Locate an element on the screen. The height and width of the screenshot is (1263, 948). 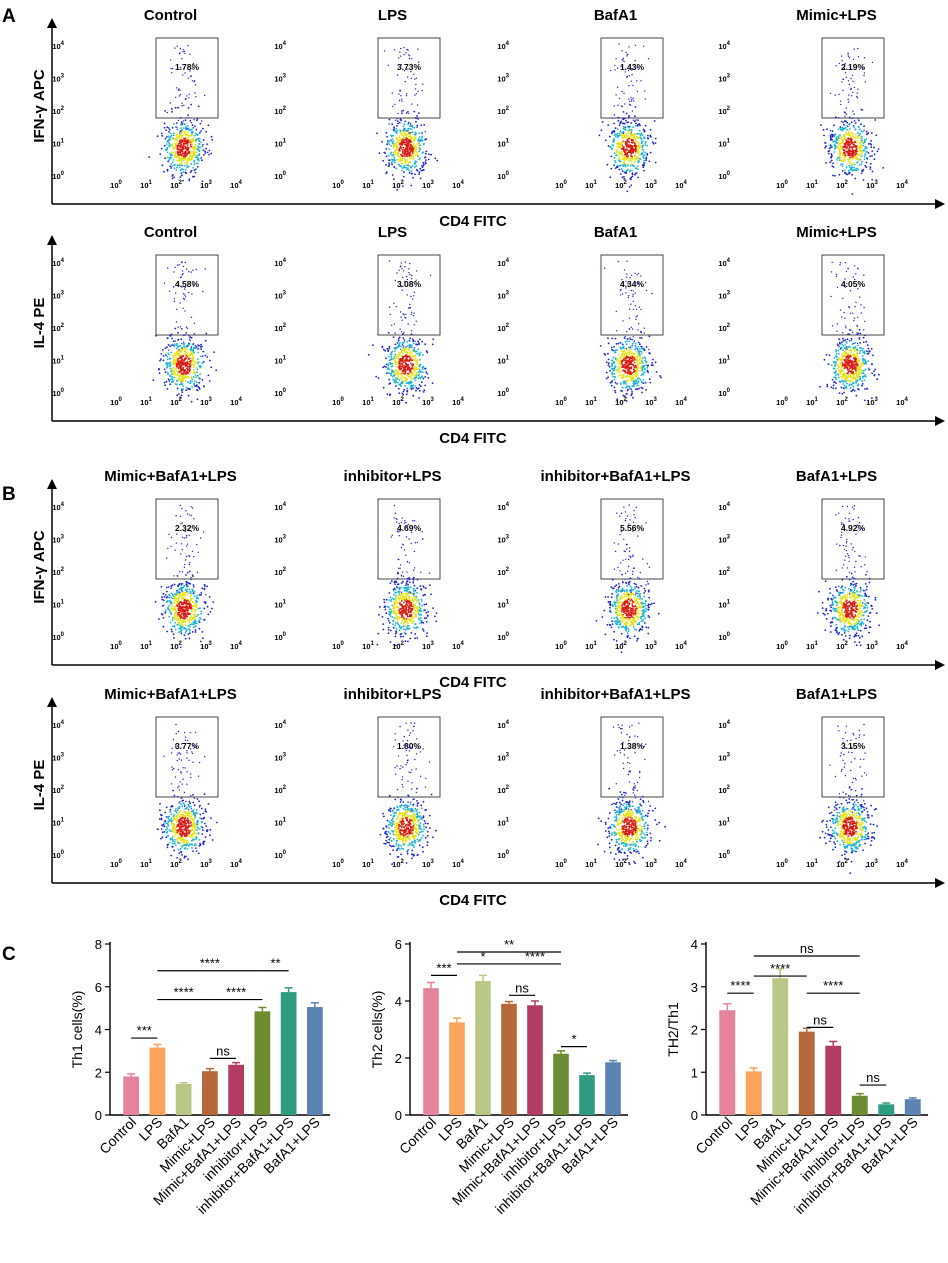
flow-plot: LPS 10⁴ 10³ 10² 10¹ 10⁰ 10⁰ 10¹ 10² 10³ 10⁴ 3.73% is located at coordinates (369, 99).